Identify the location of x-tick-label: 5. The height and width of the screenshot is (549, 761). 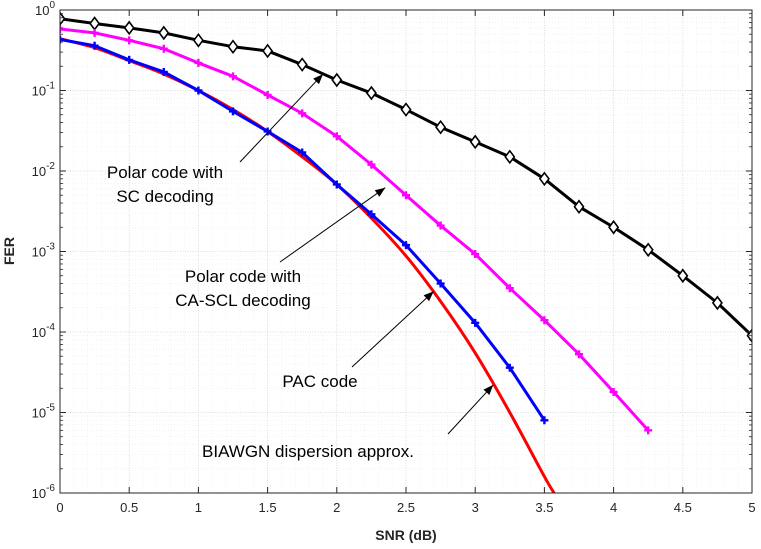
(751, 507).